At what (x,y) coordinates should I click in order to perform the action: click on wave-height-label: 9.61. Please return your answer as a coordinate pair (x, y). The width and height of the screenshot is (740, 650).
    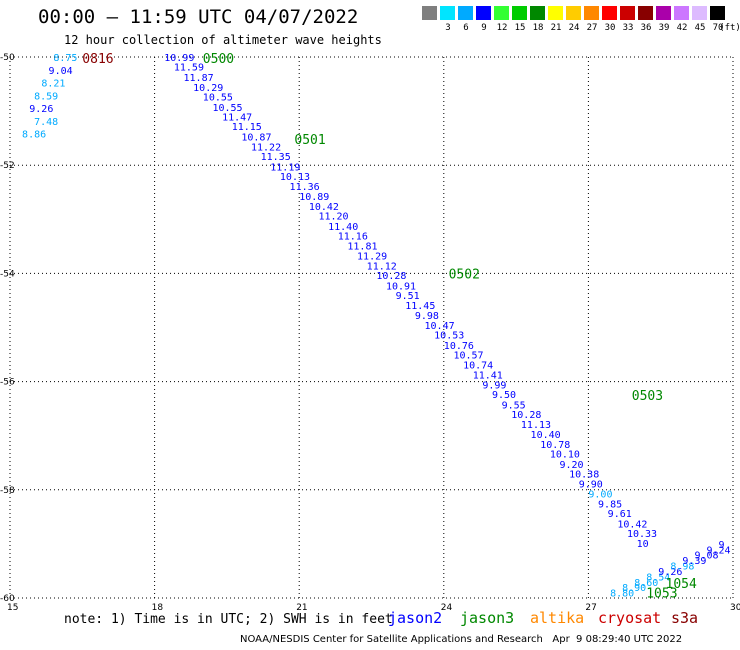
    Looking at the image, I should click on (620, 514).